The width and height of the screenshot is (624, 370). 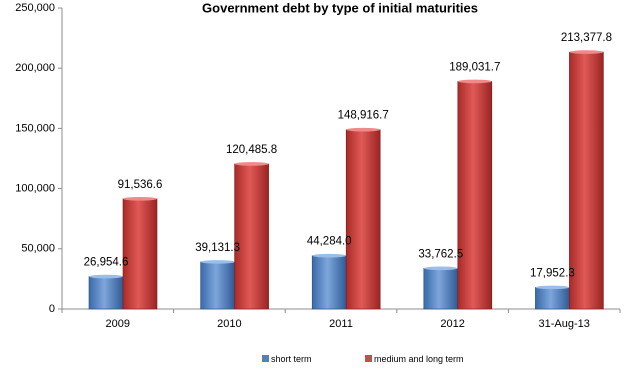 I want to click on y-tick-label: 200,000, so click(x=35, y=68).